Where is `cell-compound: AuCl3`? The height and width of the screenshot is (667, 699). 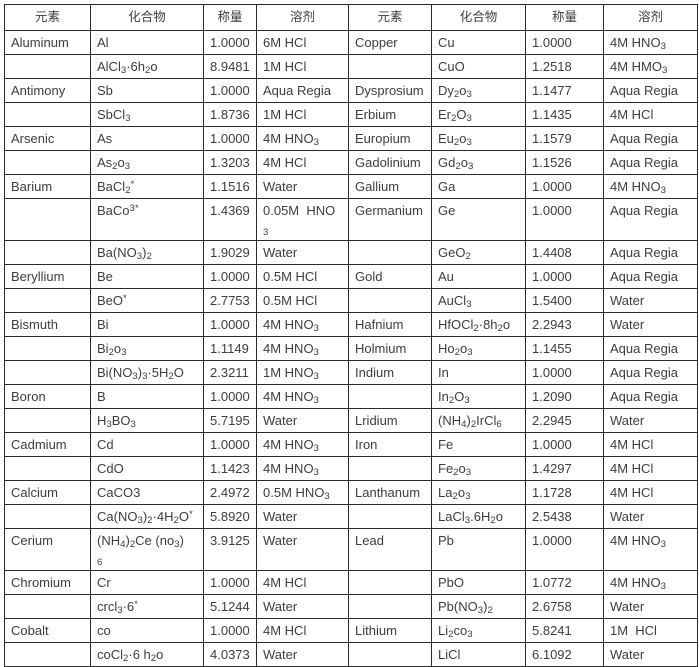 cell-compound: AuCl3 is located at coordinates (478, 300).